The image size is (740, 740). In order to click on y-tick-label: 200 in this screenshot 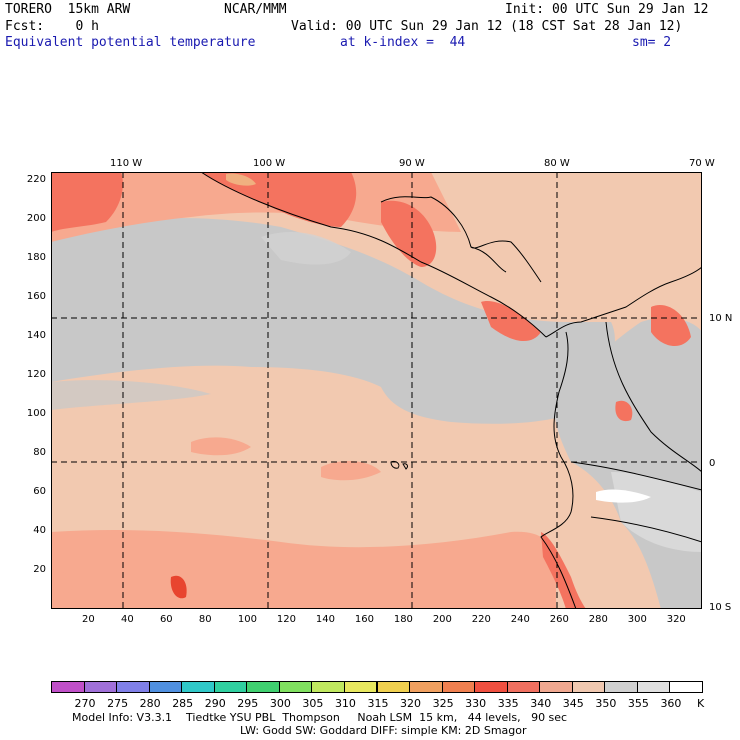, I will do `click(36, 218)`.